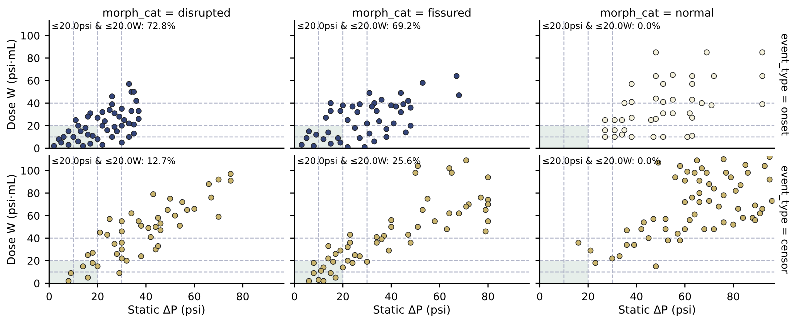 The width and height of the screenshot is (797, 324). What do you see at coordinates (412, 14) in the screenshot?
I see `chart-title: morph_cat = fissured` at bounding box center [412, 14].